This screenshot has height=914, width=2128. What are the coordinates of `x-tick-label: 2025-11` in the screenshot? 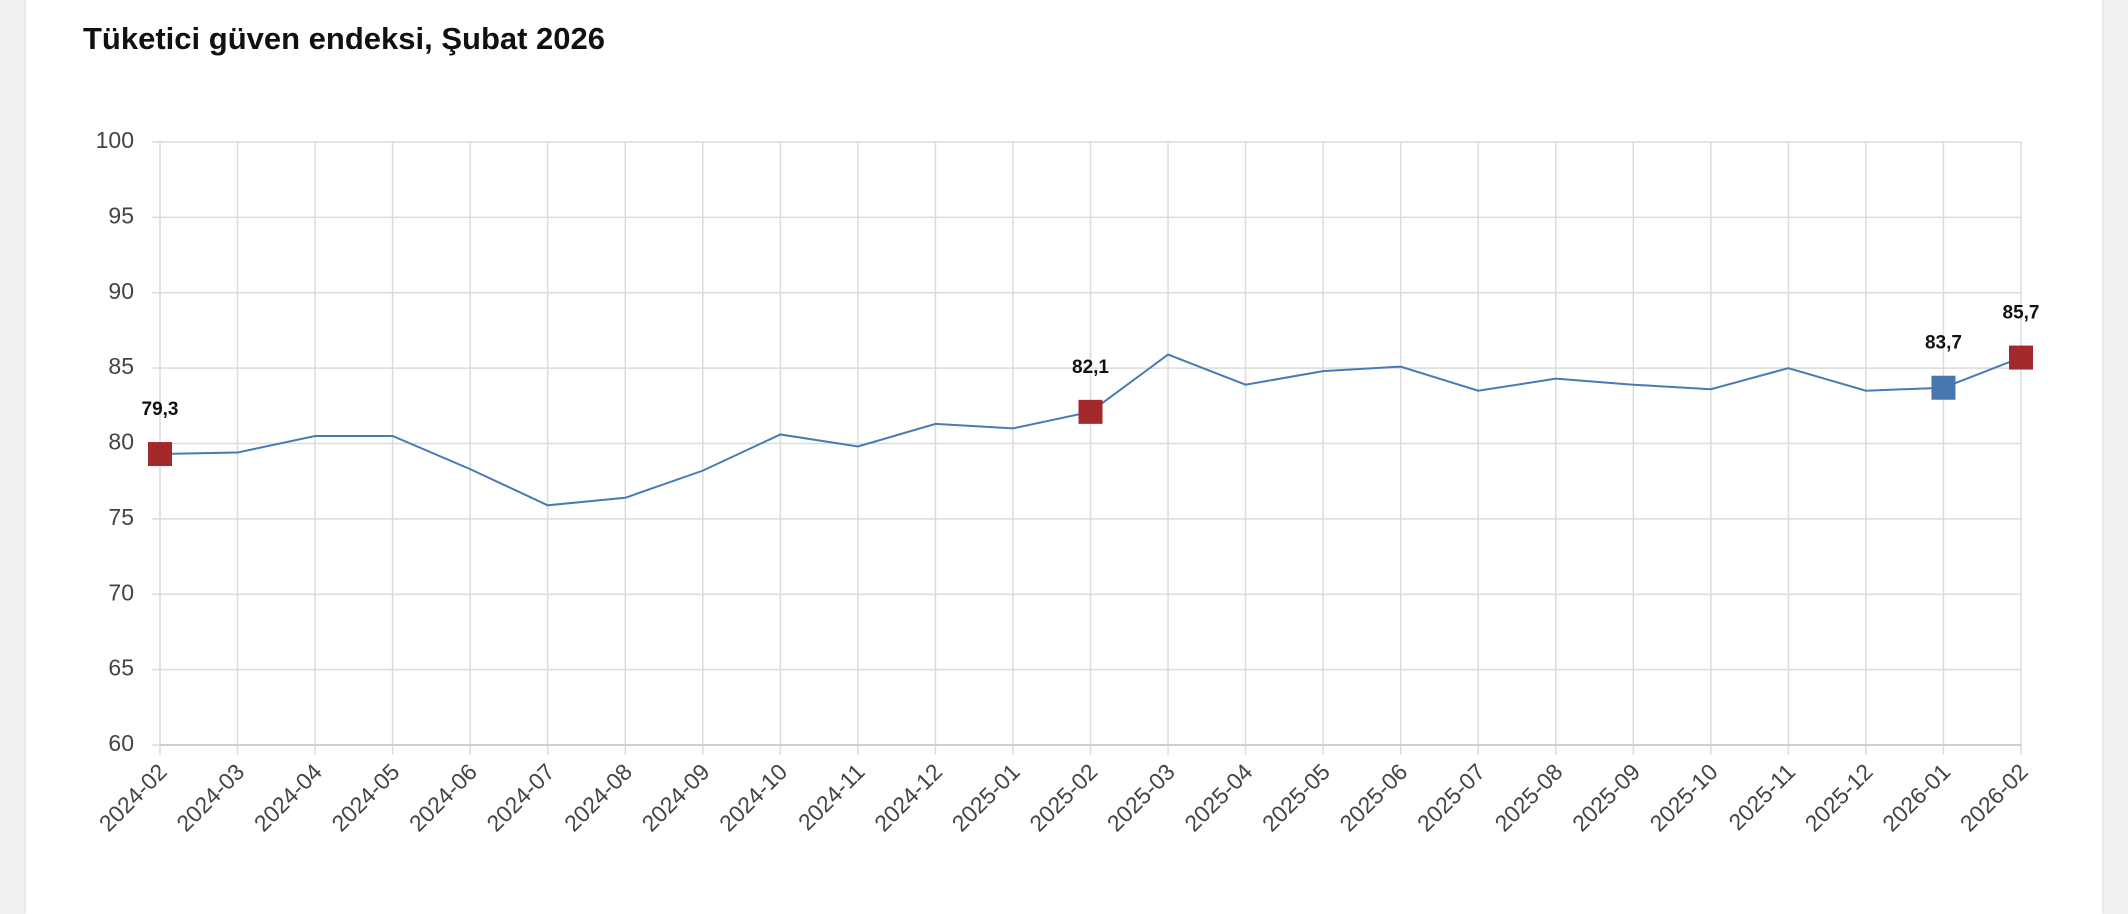 It's located at (1761, 796).